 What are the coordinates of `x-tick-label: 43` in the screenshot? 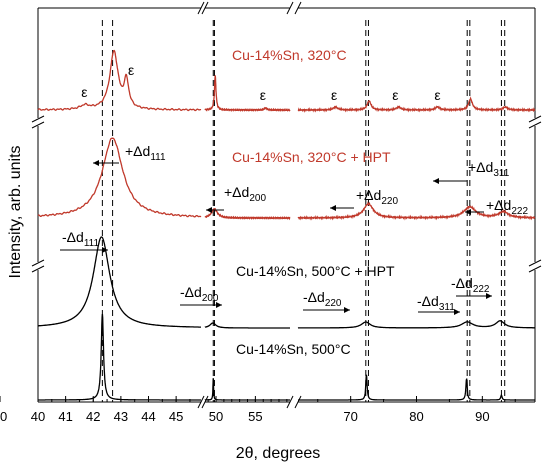 It's located at (121, 416).